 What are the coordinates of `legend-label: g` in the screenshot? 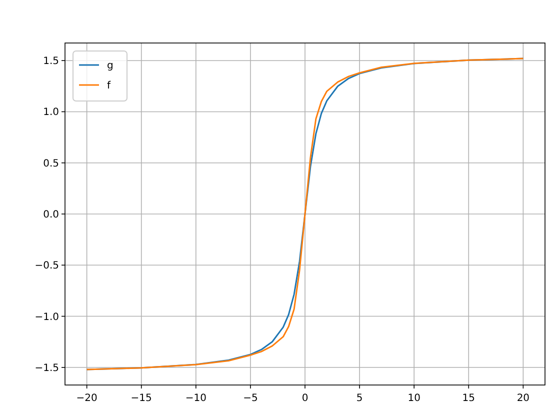 It's located at (110, 66).